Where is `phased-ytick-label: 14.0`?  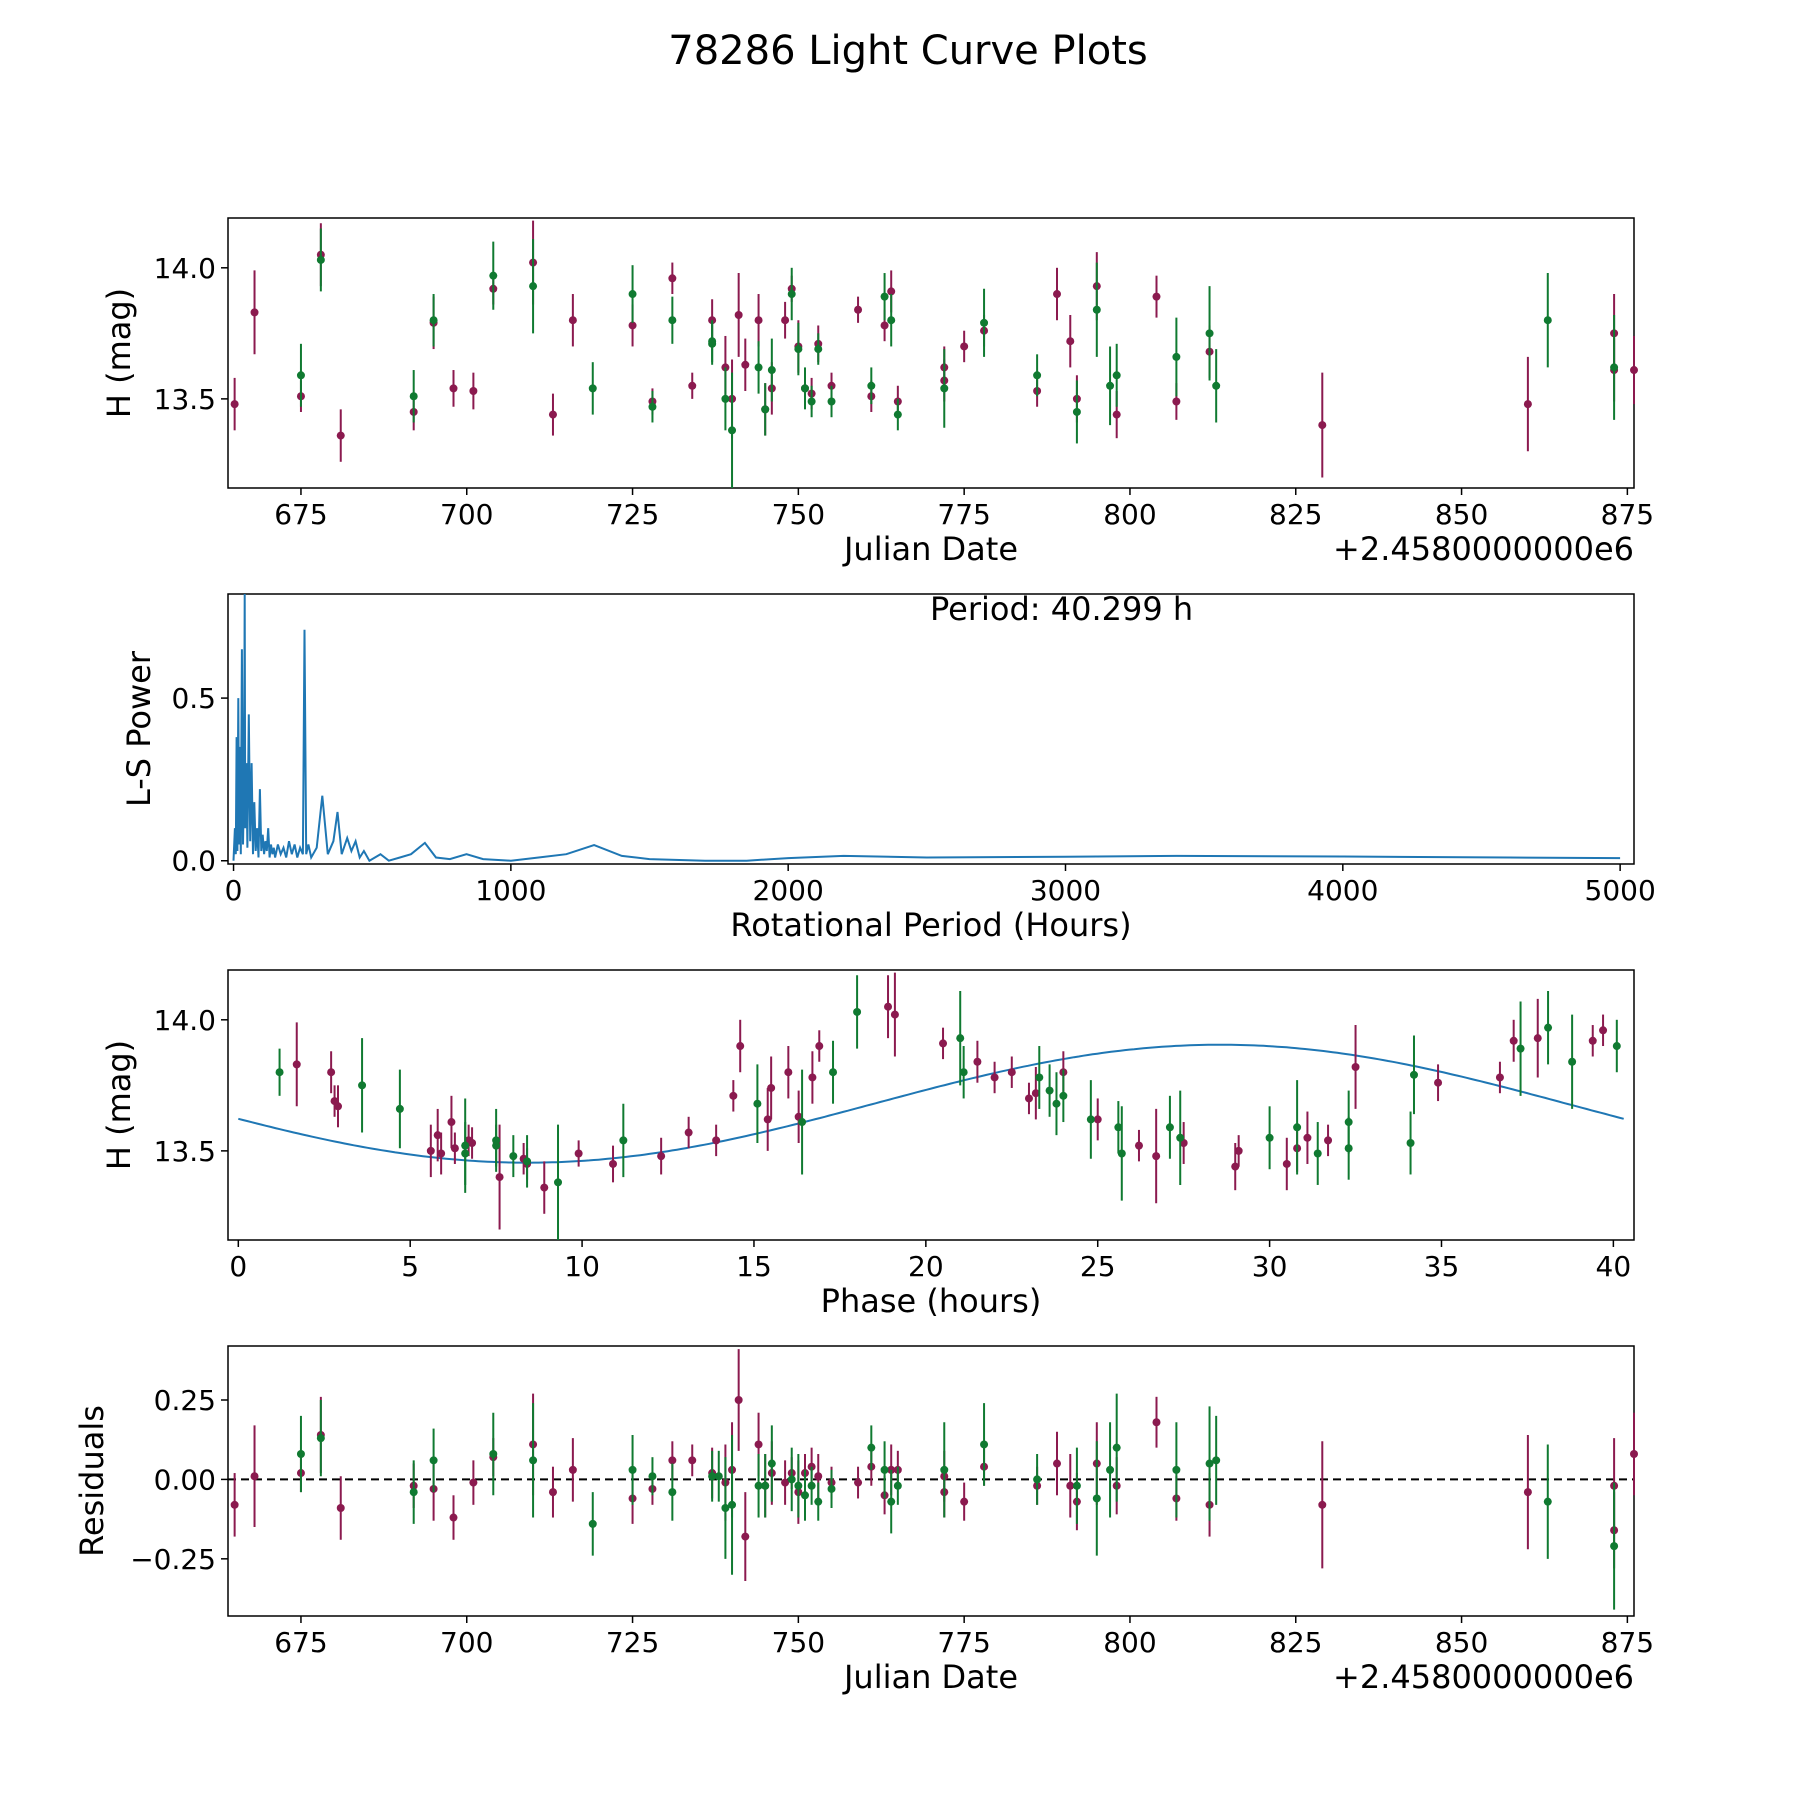 phased-ytick-label: 14.0 is located at coordinates (185, 1020).